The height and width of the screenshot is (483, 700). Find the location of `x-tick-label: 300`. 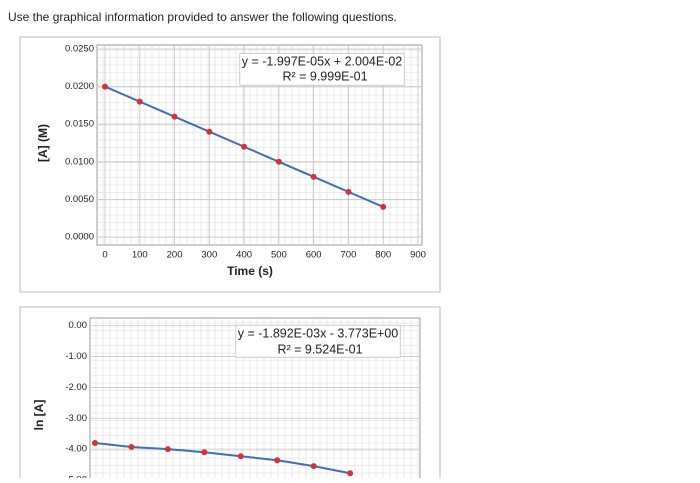

x-tick-label: 300 is located at coordinates (209, 255).